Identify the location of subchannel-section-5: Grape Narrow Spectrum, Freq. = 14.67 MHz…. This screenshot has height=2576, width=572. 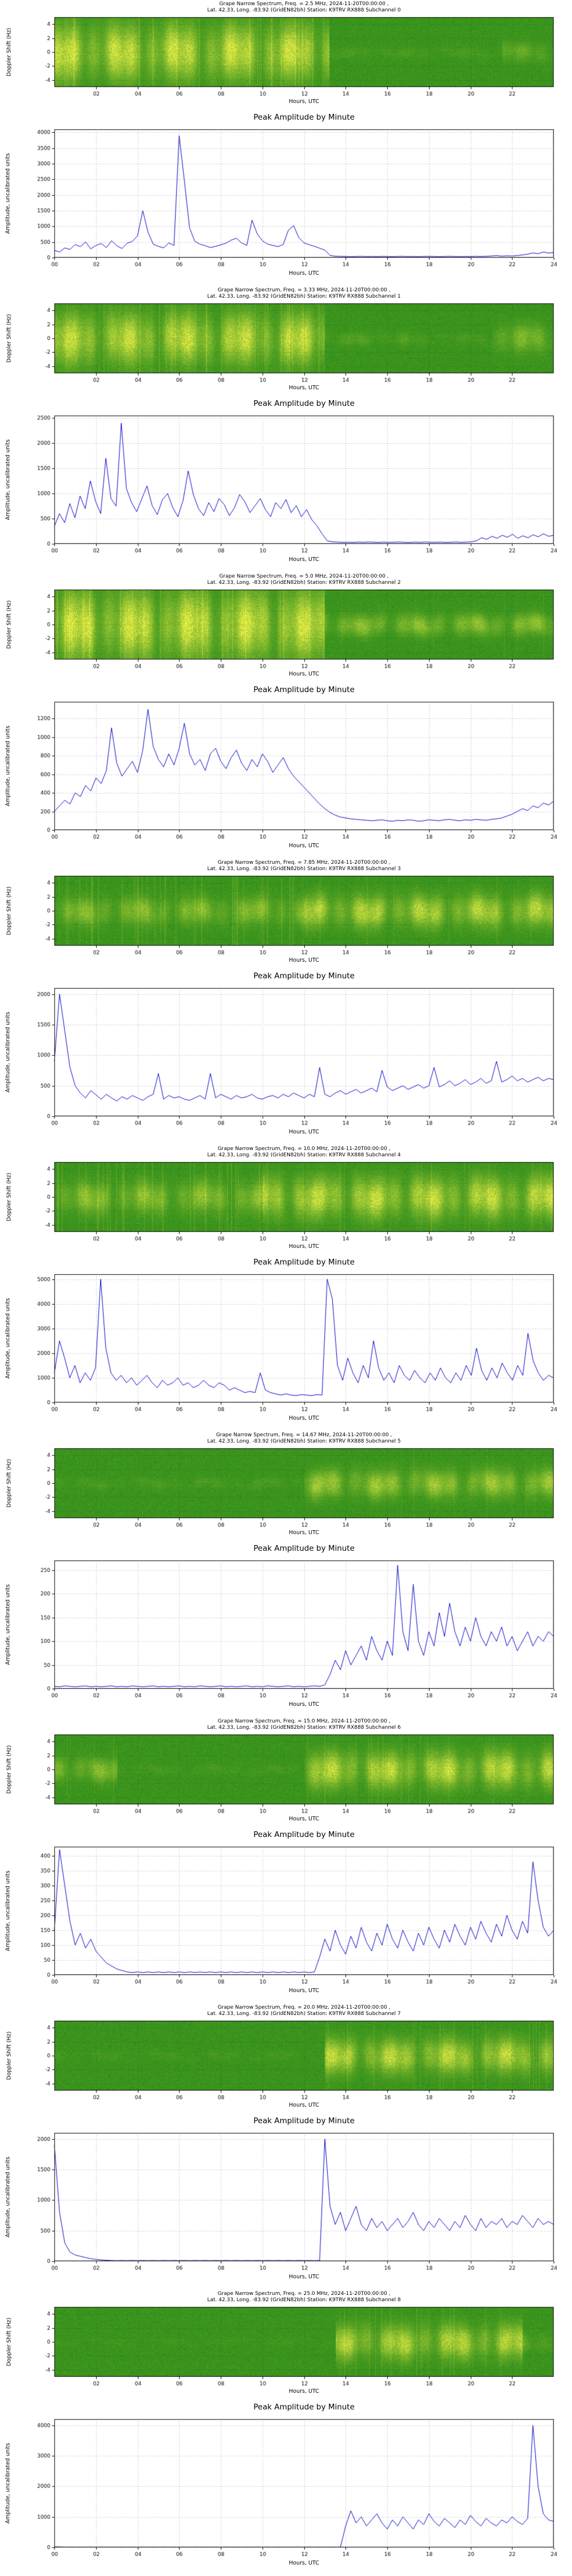
(286, 1574).